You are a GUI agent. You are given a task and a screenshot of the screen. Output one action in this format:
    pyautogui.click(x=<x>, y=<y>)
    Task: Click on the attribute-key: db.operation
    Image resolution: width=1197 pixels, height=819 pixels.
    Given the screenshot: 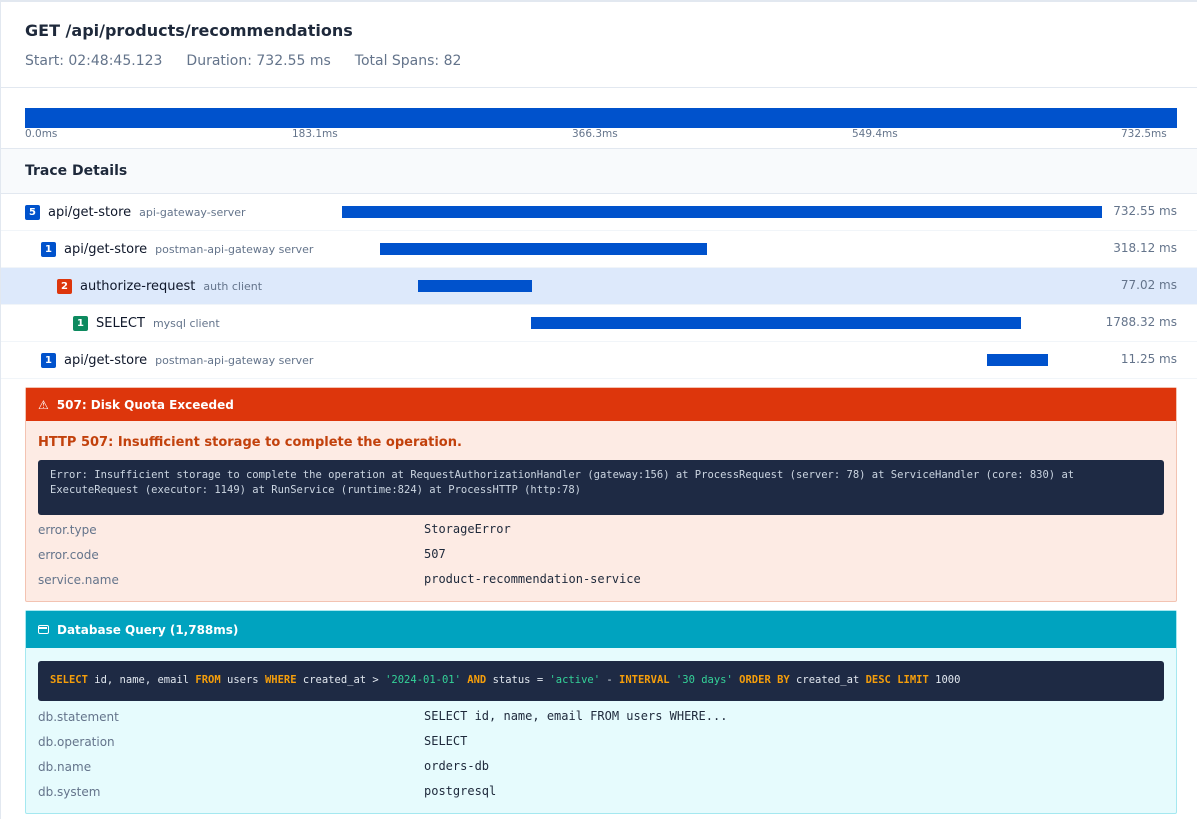 What is the action you would take?
    pyautogui.click(x=76, y=742)
    